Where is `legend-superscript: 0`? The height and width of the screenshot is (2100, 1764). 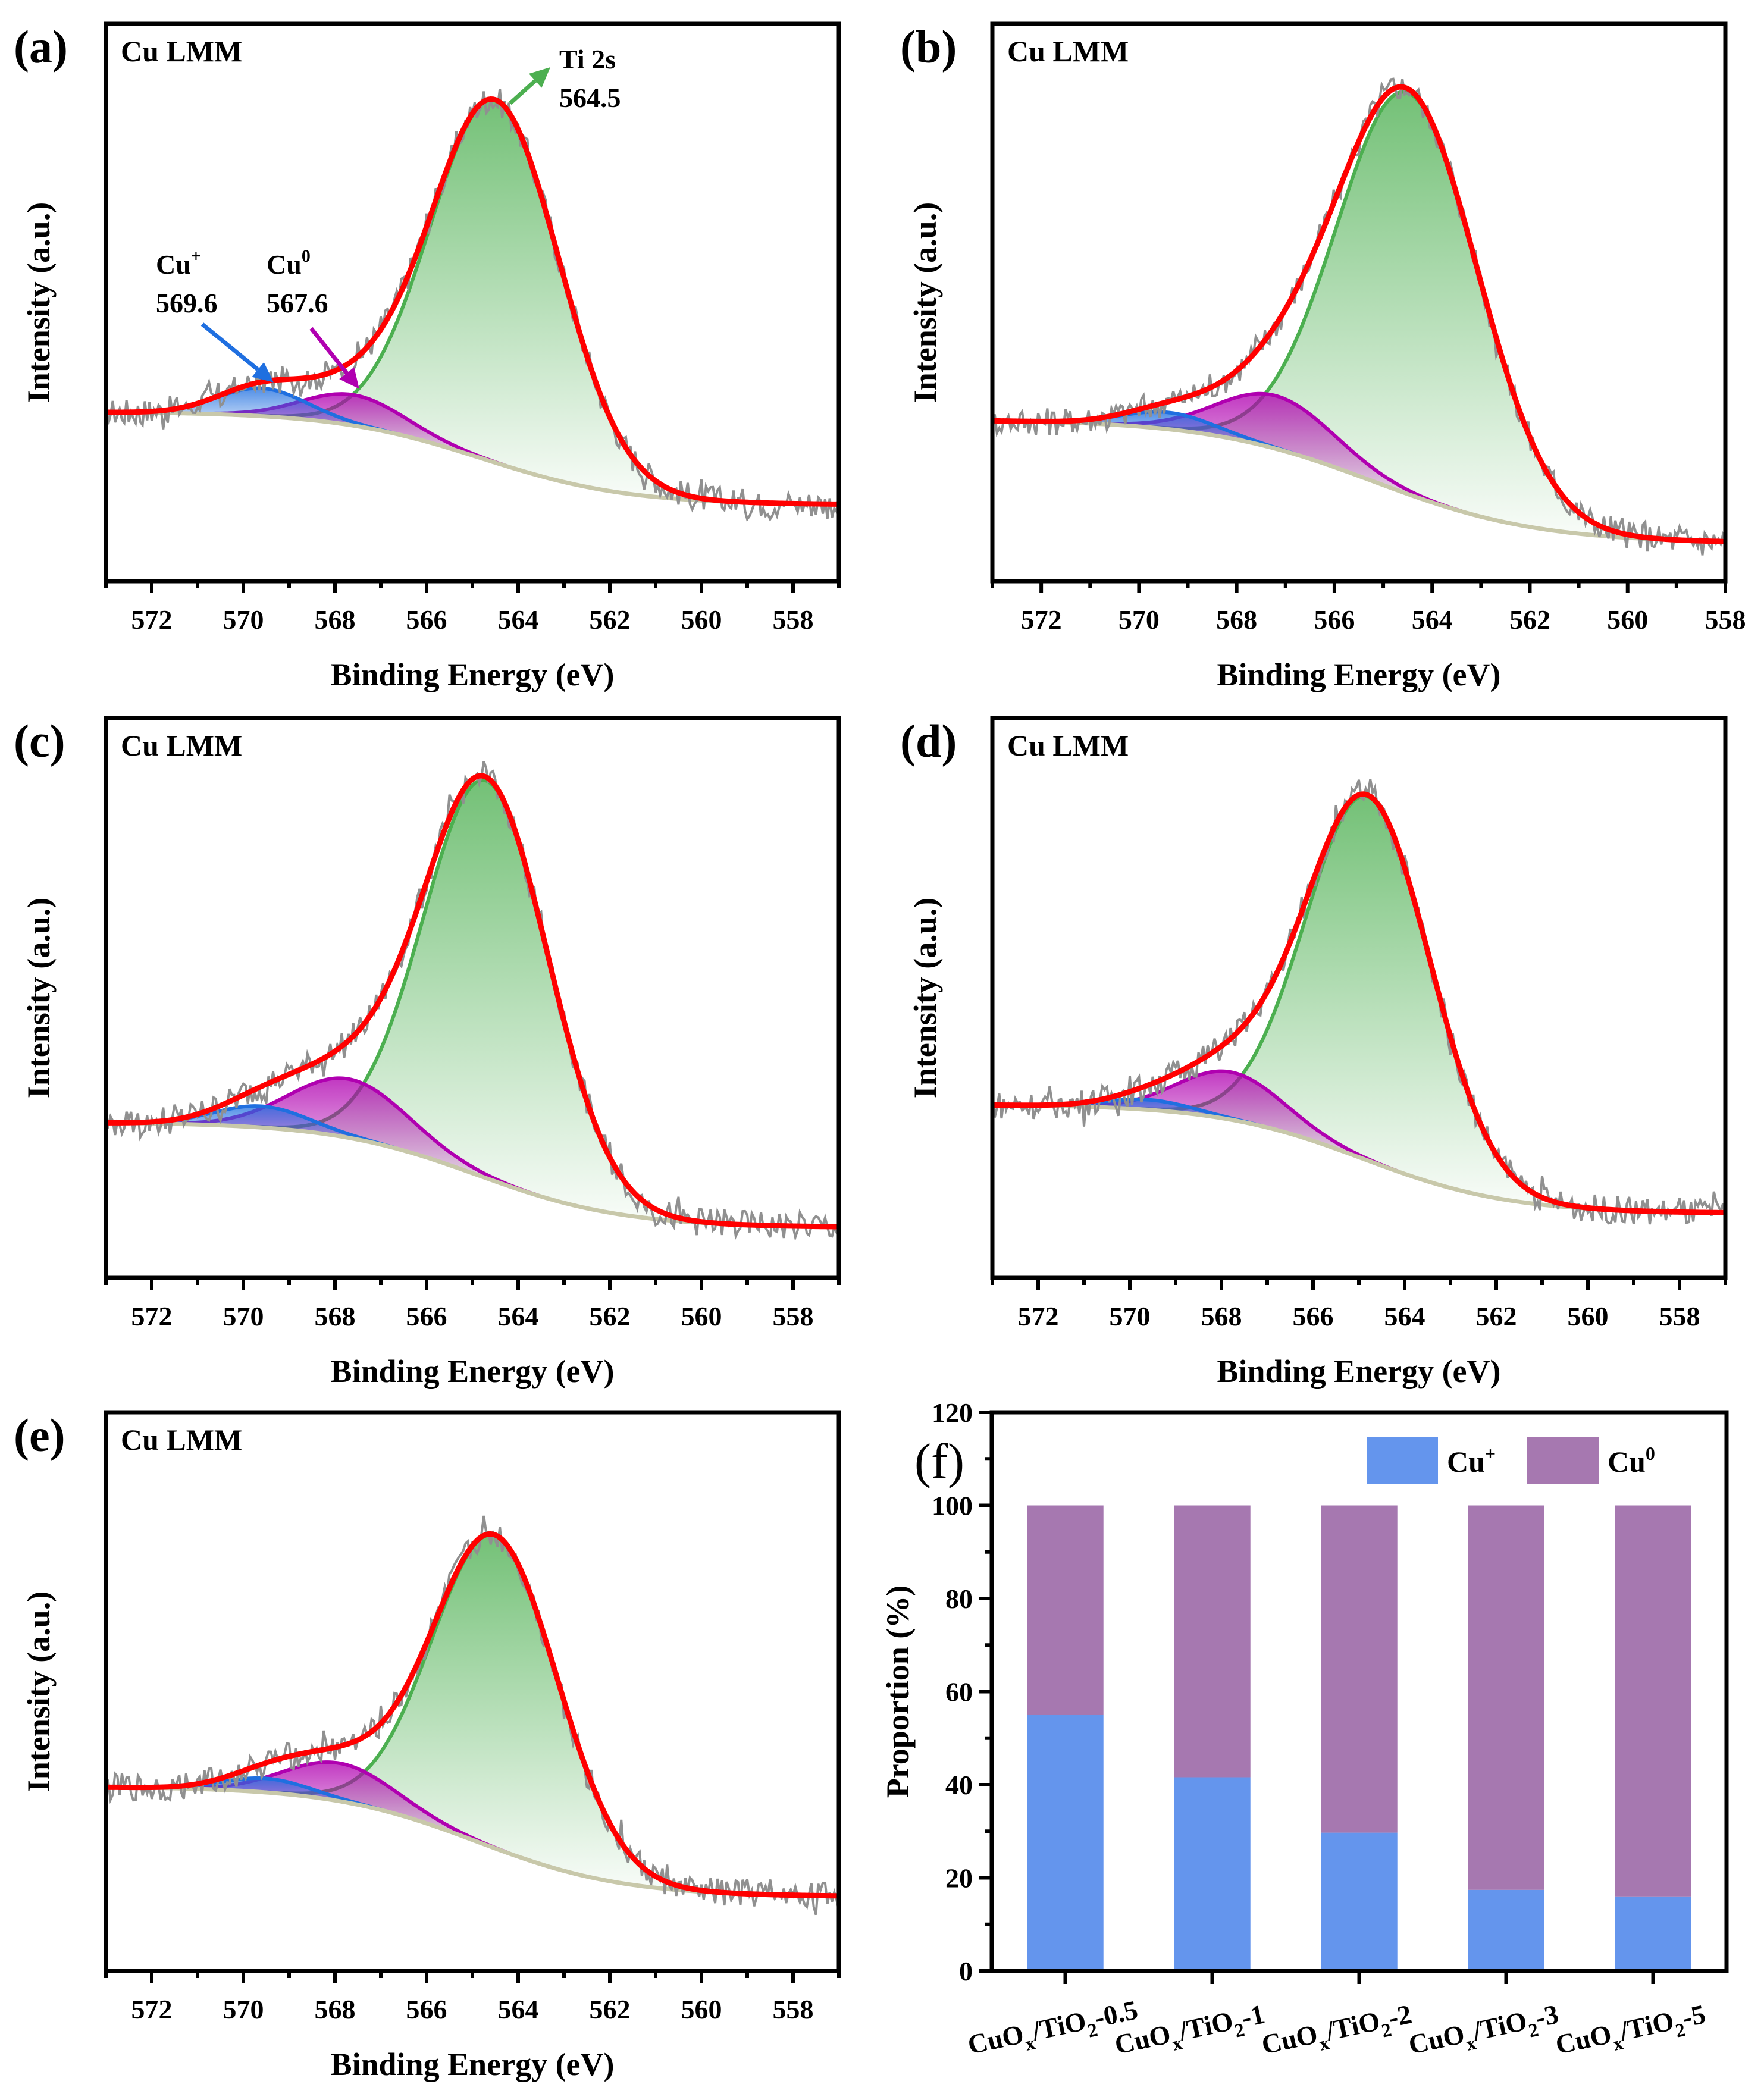 legend-superscript: 0 is located at coordinates (1650, 1453).